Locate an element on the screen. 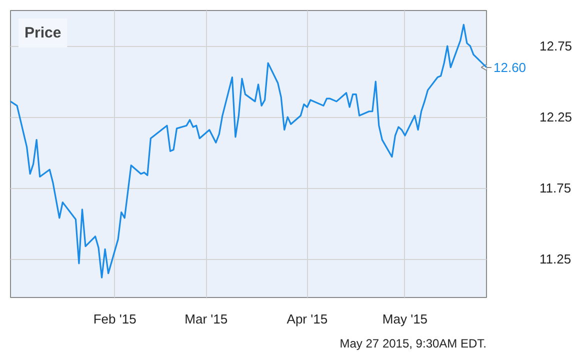  annotation: 12.60 is located at coordinates (510, 67).